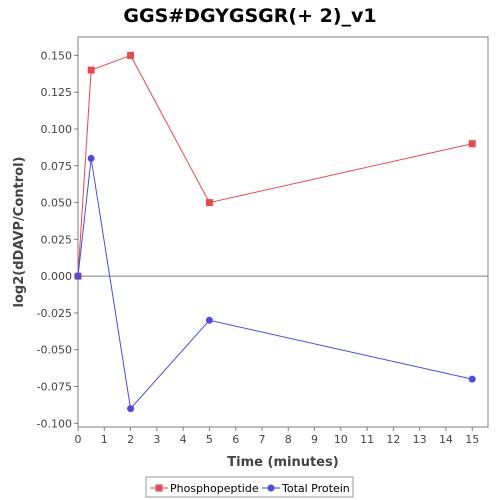 The image size is (500, 500). Describe the element at coordinates (57, 276) in the screenshot. I see `y-tick-label: 0.000` at that location.